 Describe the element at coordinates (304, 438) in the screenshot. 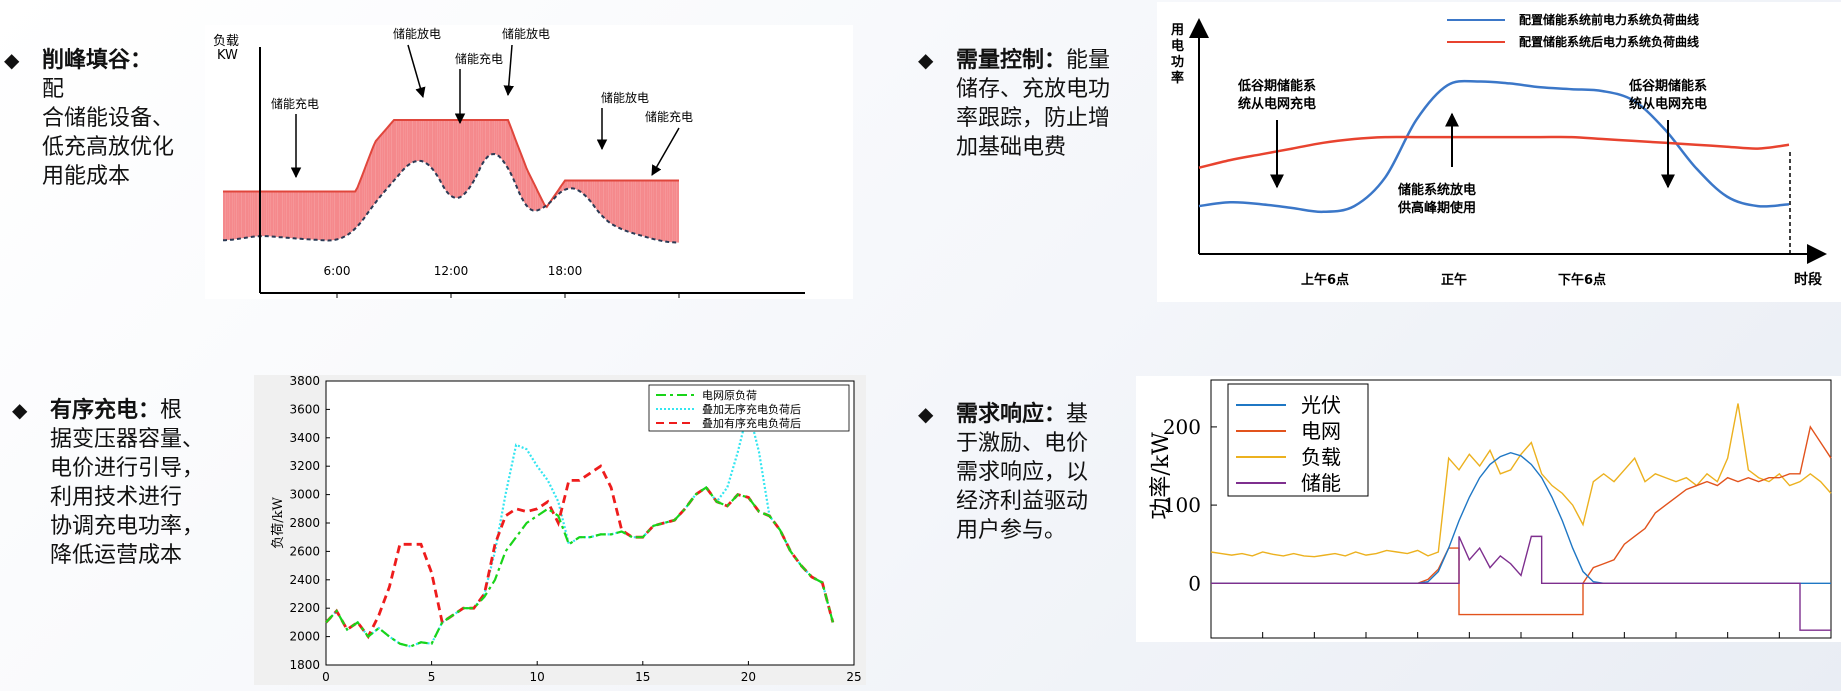

I see `y-tick-label: 3400` at that location.